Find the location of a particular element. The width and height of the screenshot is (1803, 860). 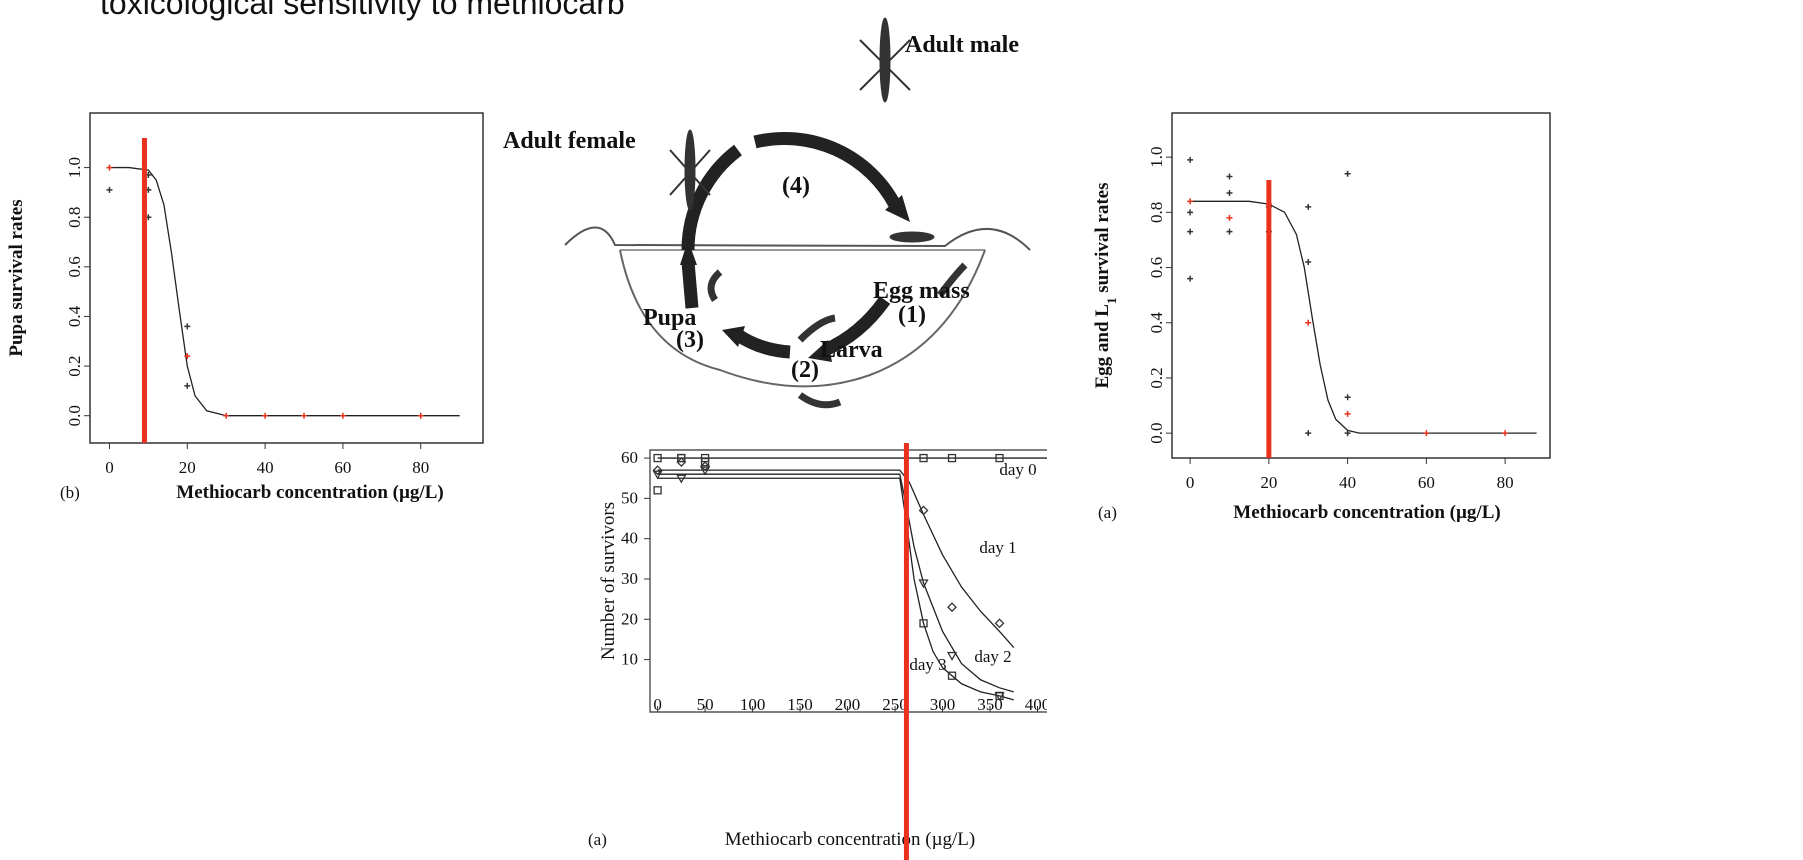

y-axis-label: Number of survivors is located at coordinates (608, 581).